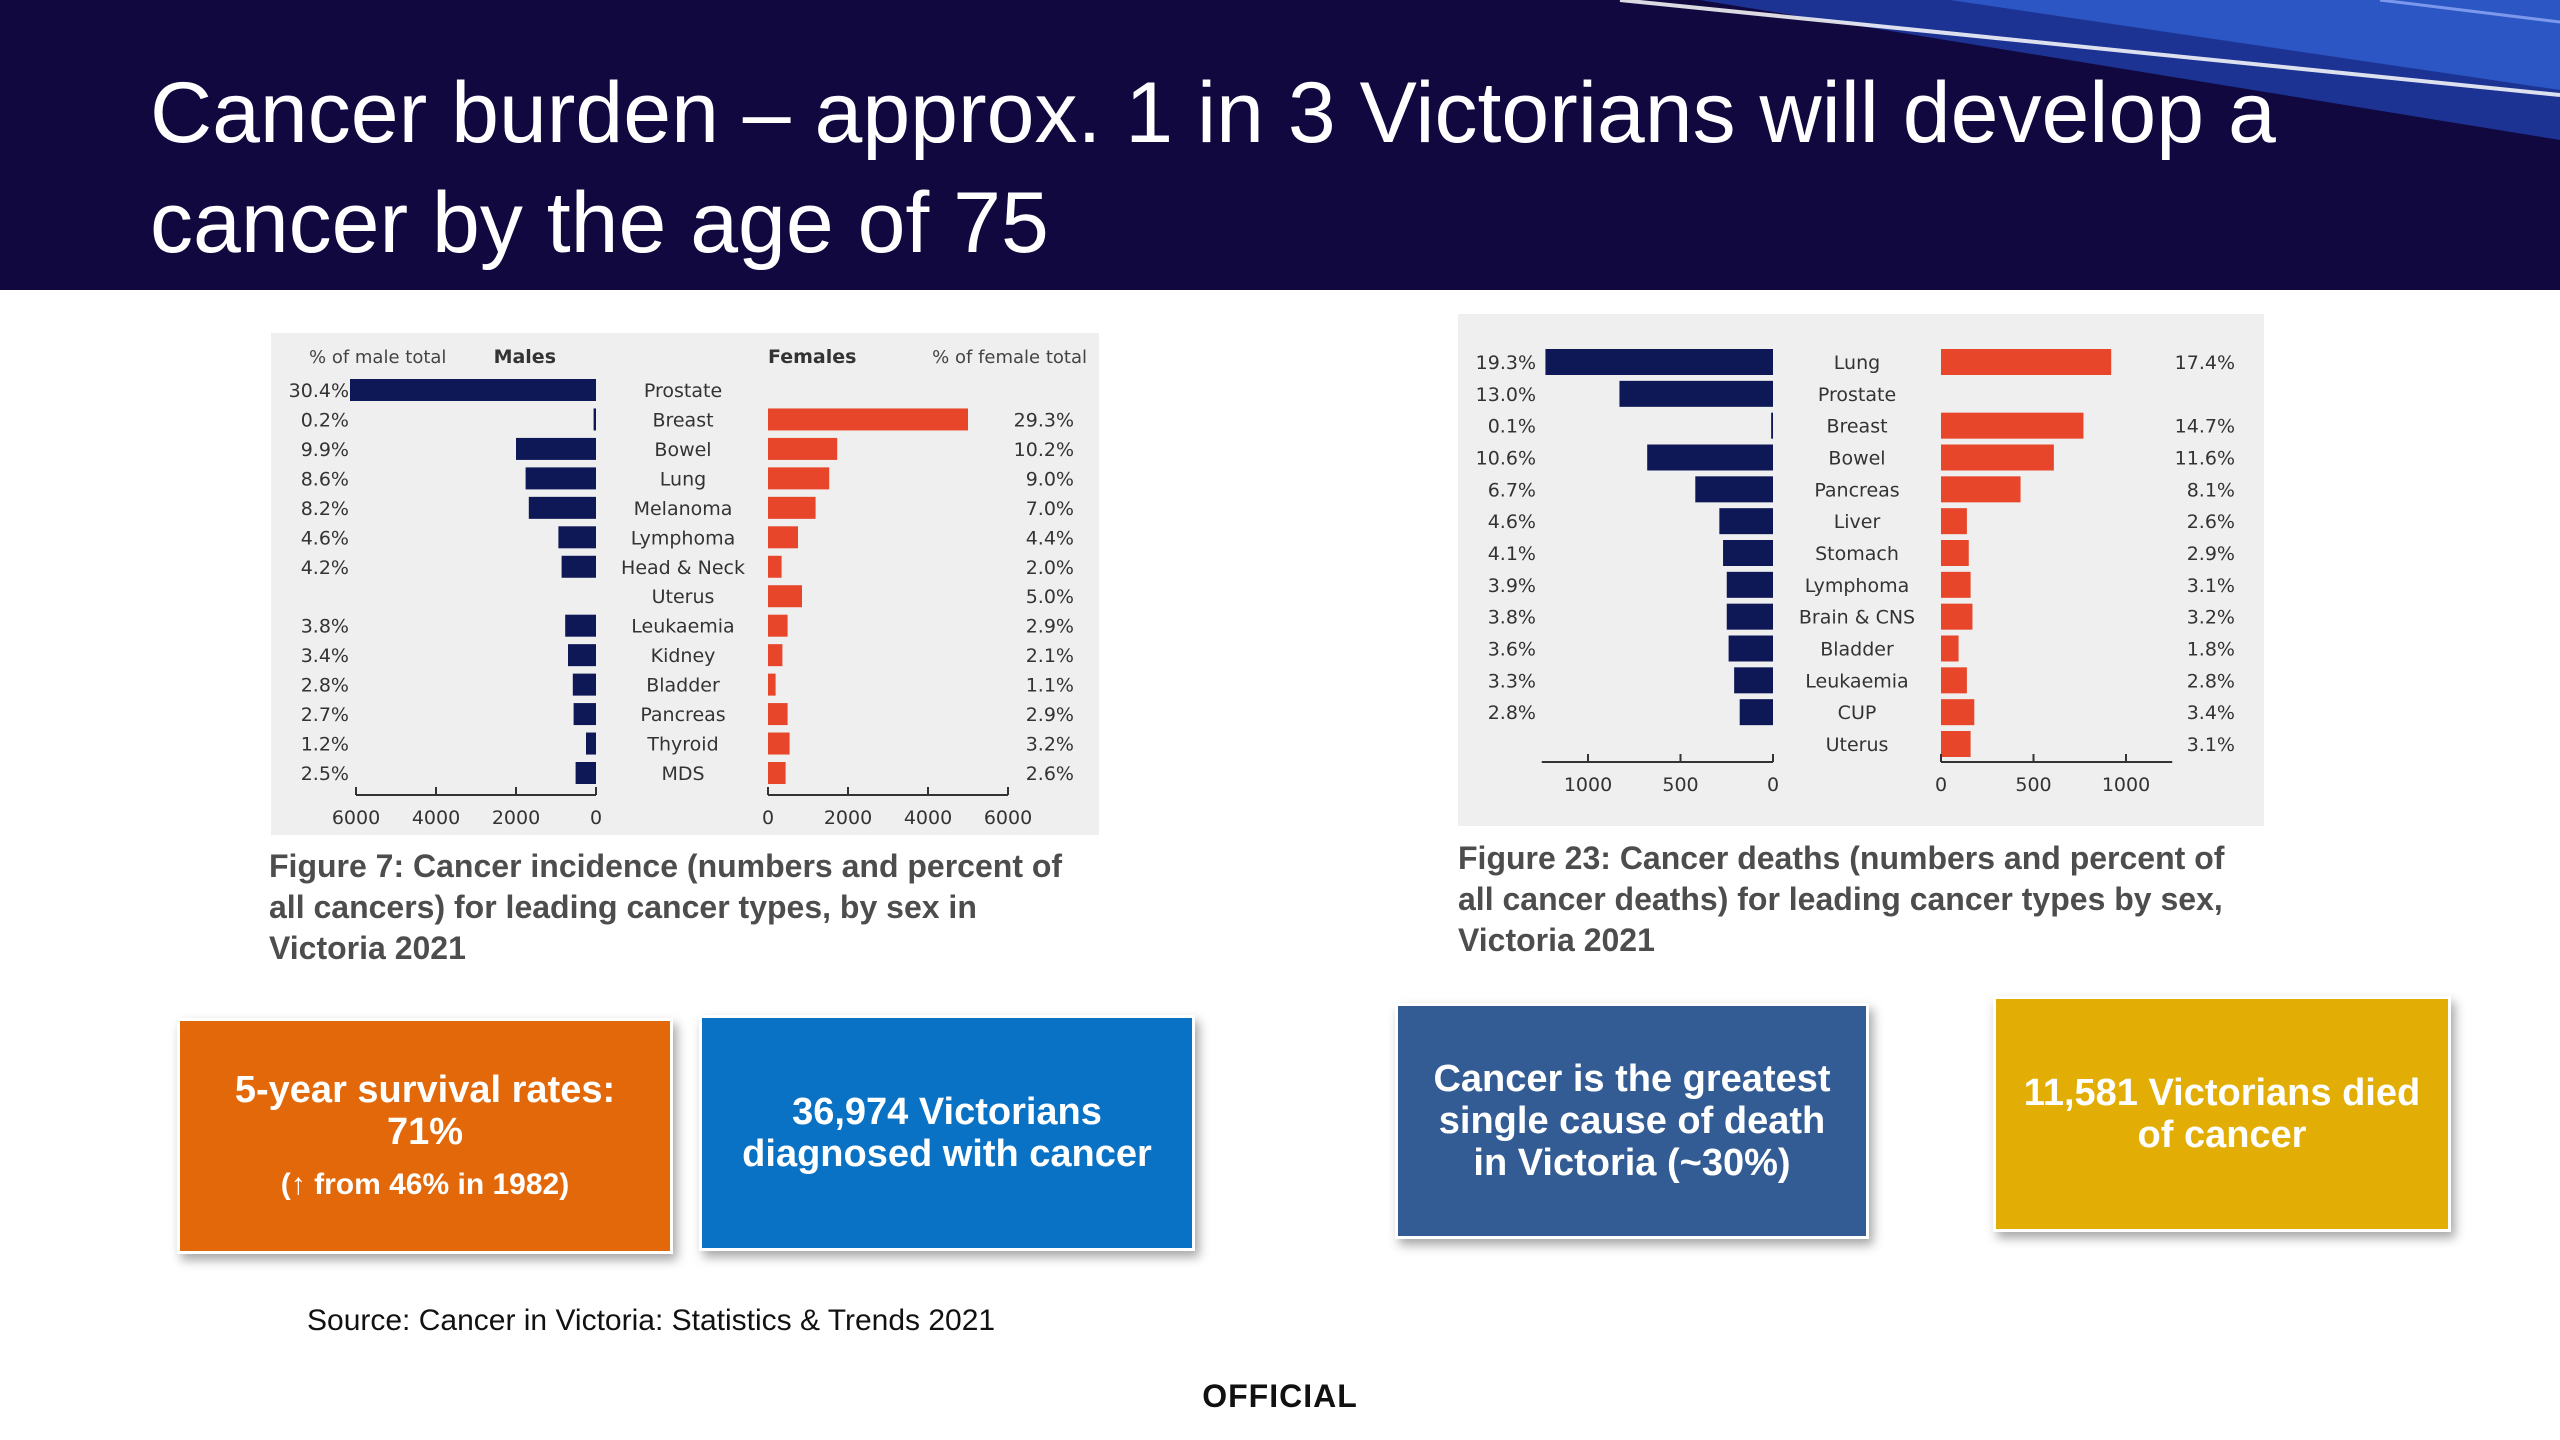  Describe the element at coordinates (1512, 650) in the screenshot. I see `male-percent-label: 3.6%` at that location.